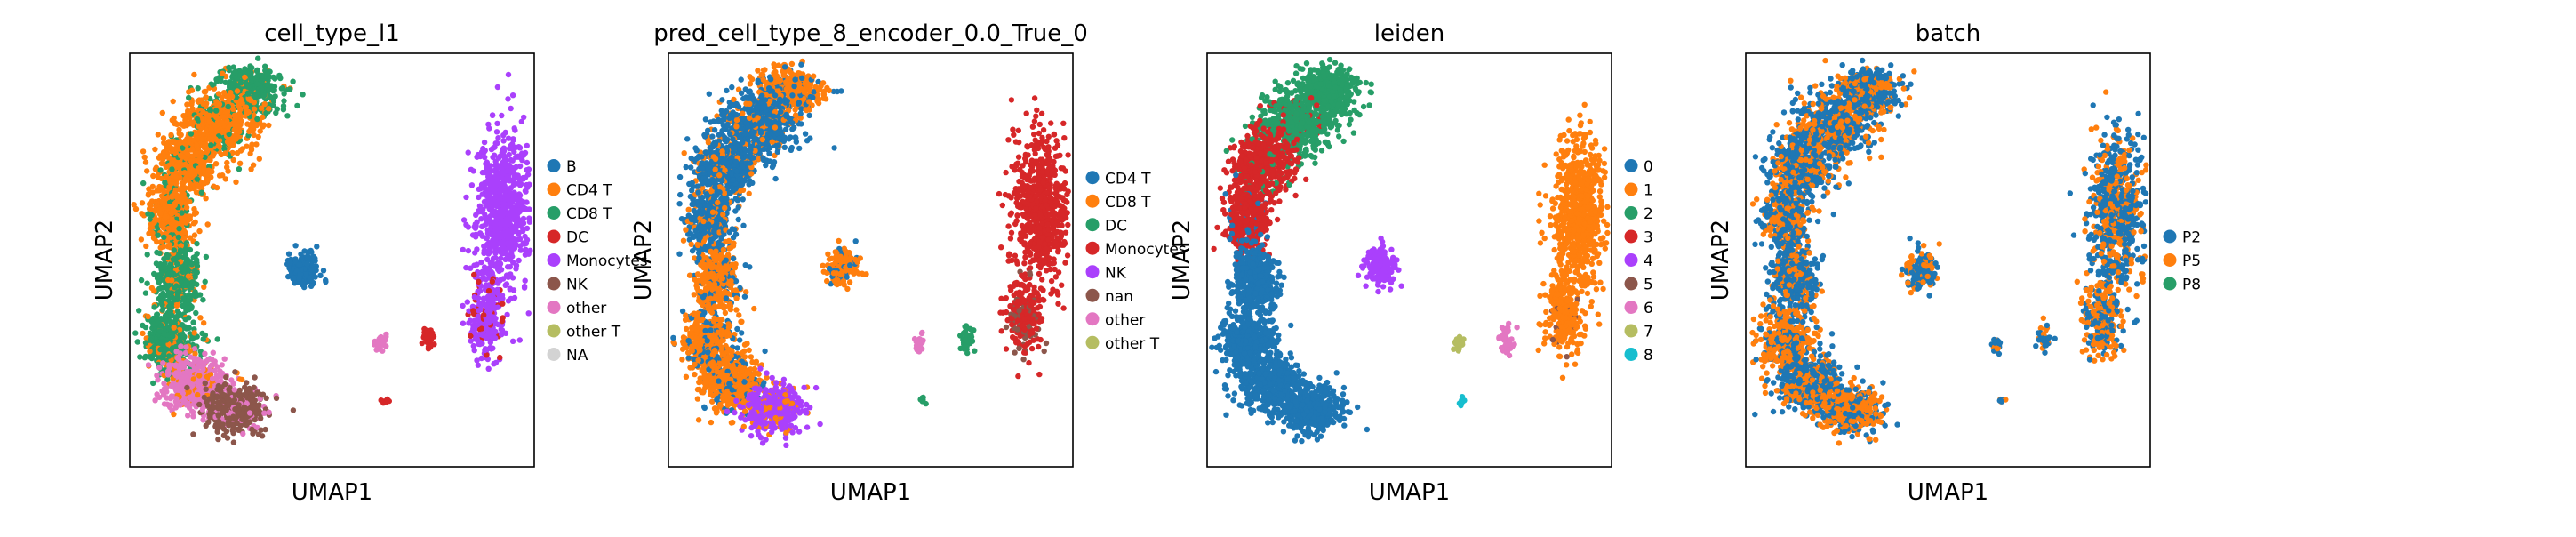  Describe the element at coordinates (586, 308) in the screenshot. I see `legend-label: other` at that location.